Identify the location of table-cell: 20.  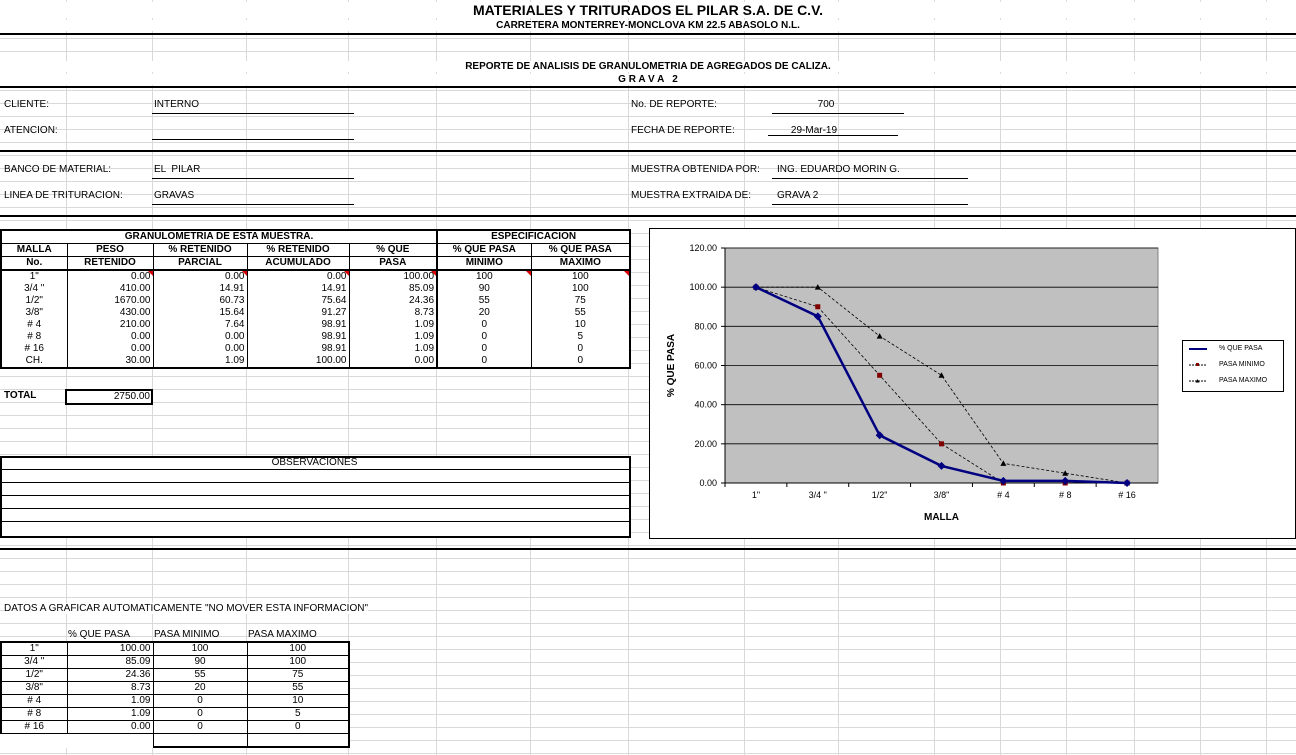
(484, 313).